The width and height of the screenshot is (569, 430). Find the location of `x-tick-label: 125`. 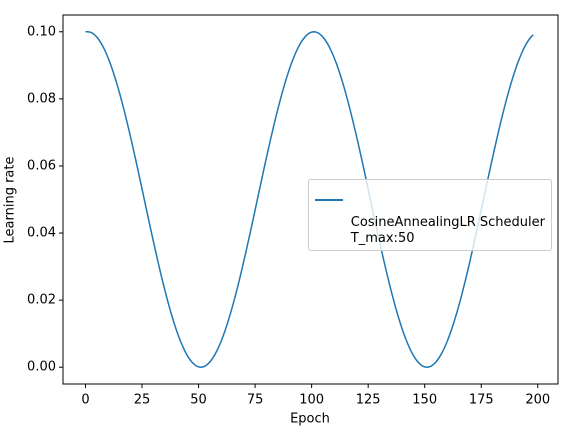

x-tick-label: 125 is located at coordinates (368, 400).